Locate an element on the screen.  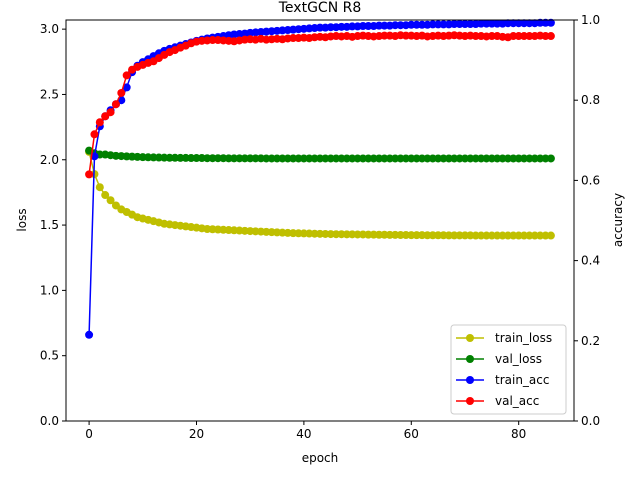
y-axis-label-right: accuracy is located at coordinates (618, 220).